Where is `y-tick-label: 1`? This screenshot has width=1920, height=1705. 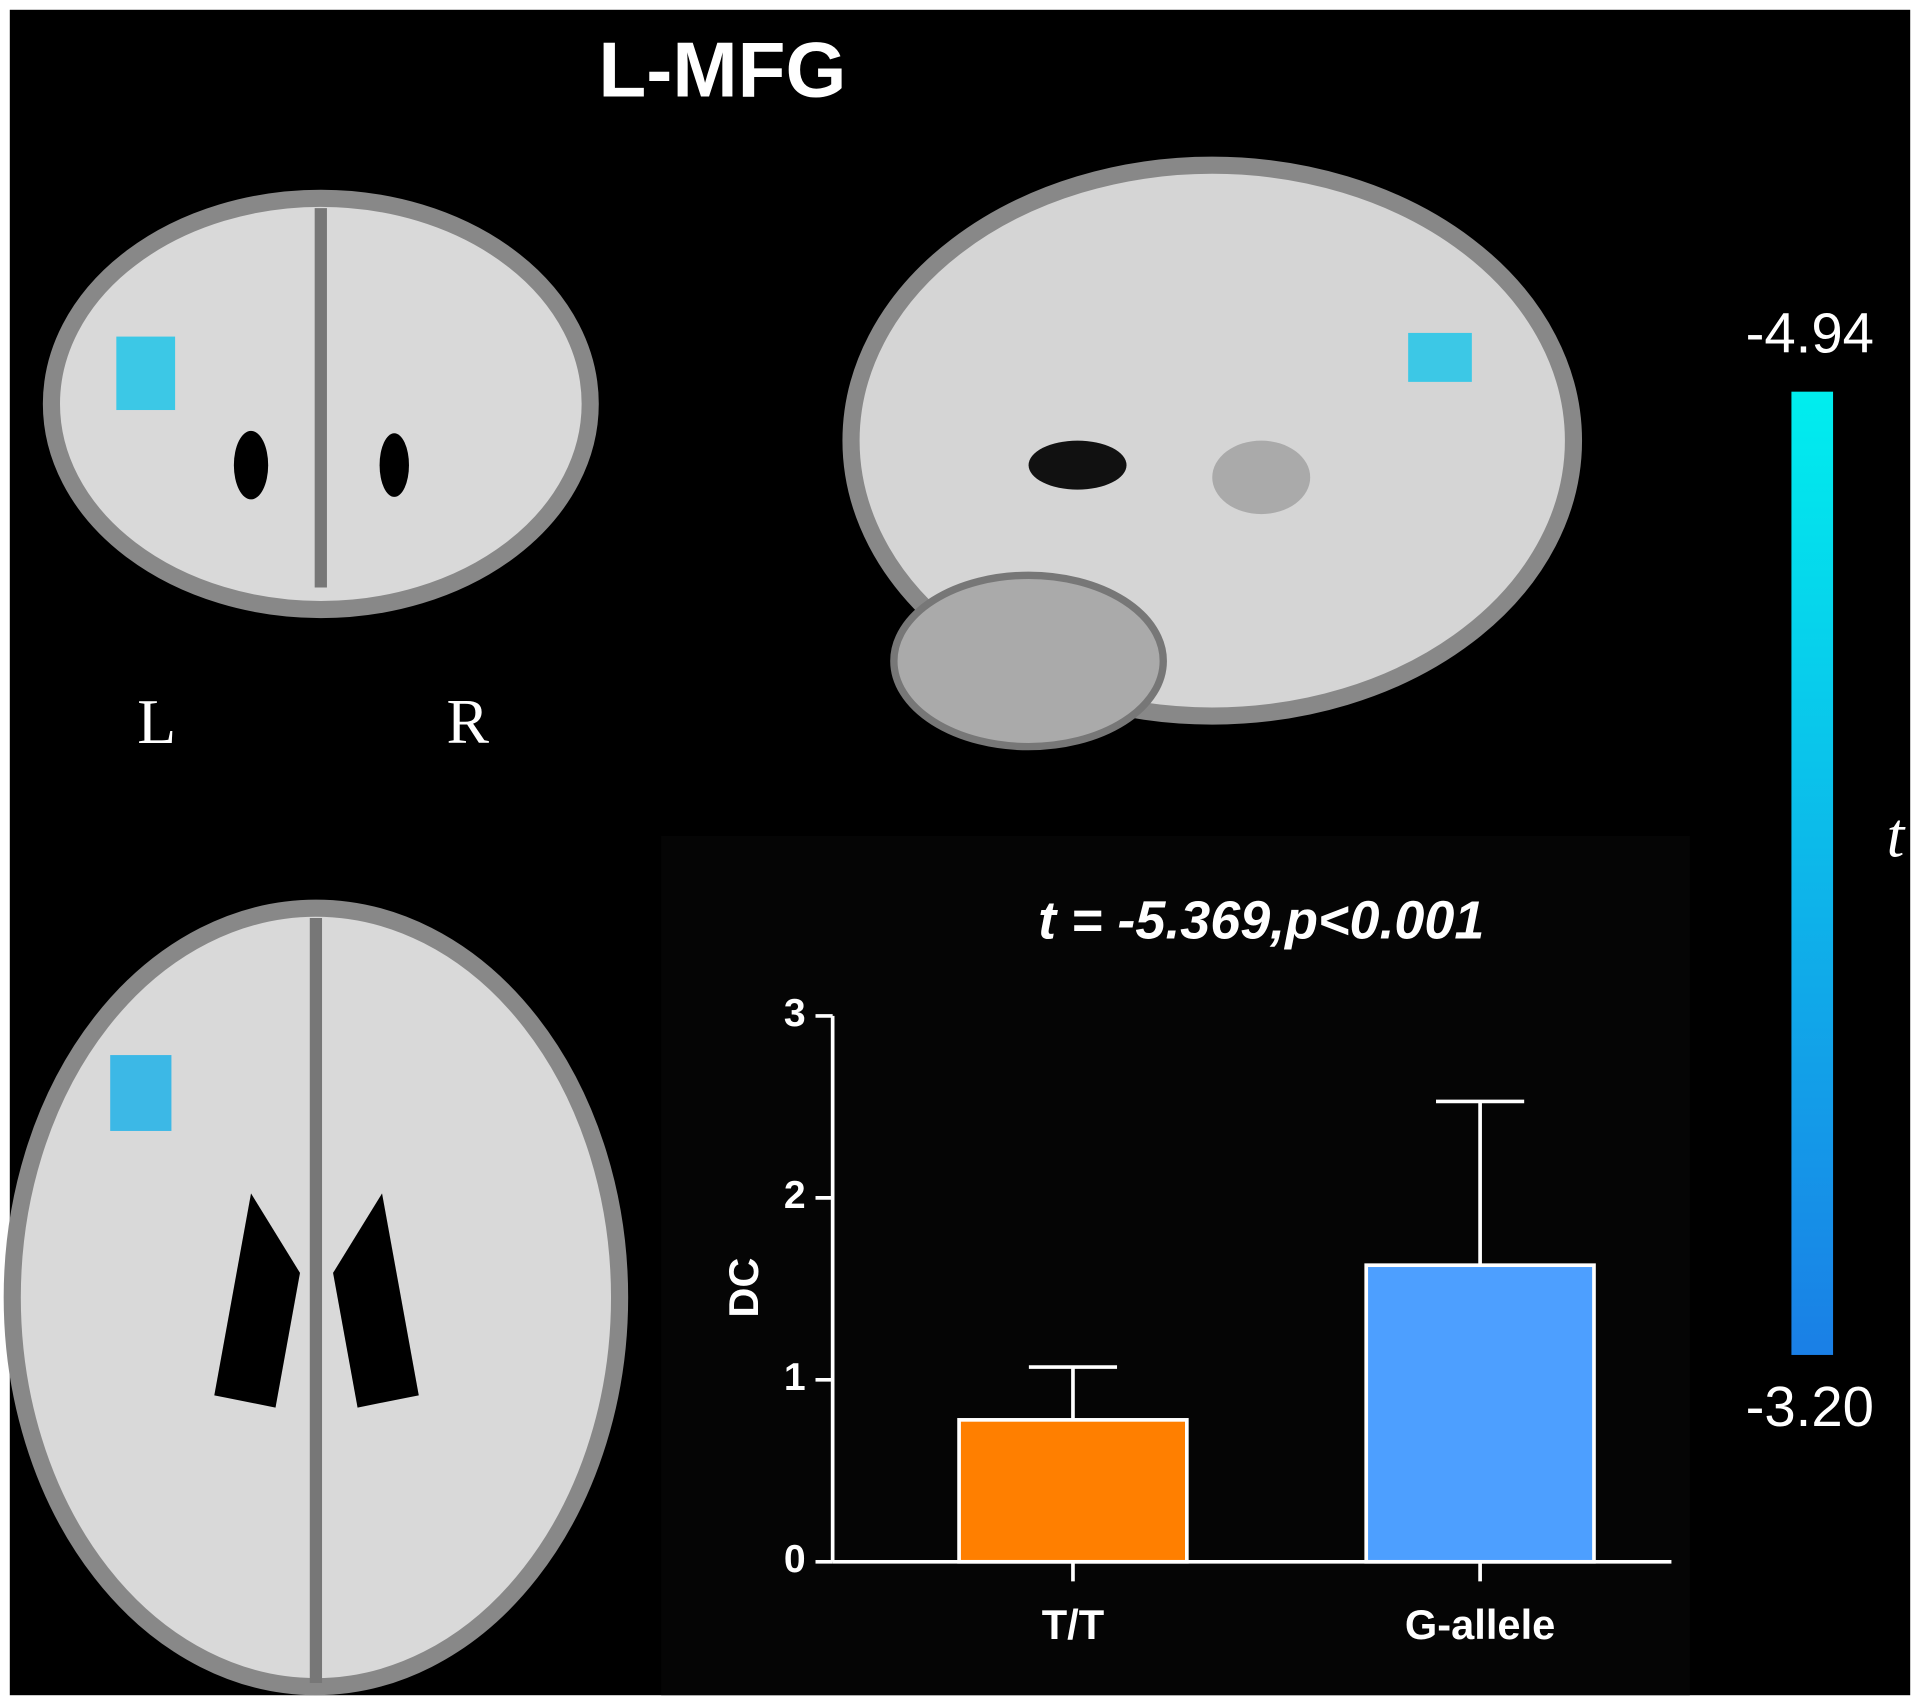
y-tick-label: 1 is located at coordinates (795, 1377).